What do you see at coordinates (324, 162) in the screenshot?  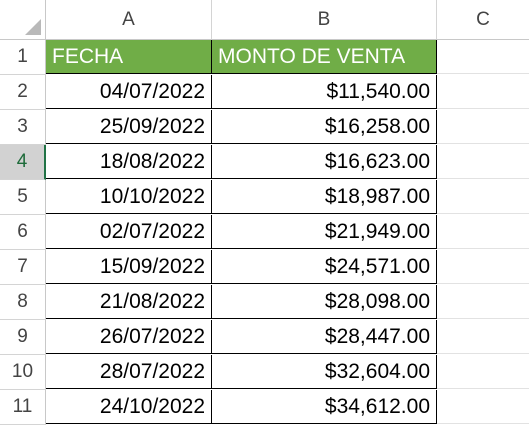 I see `cell-b4: $16,623.00` at bounding box center [324, 162].